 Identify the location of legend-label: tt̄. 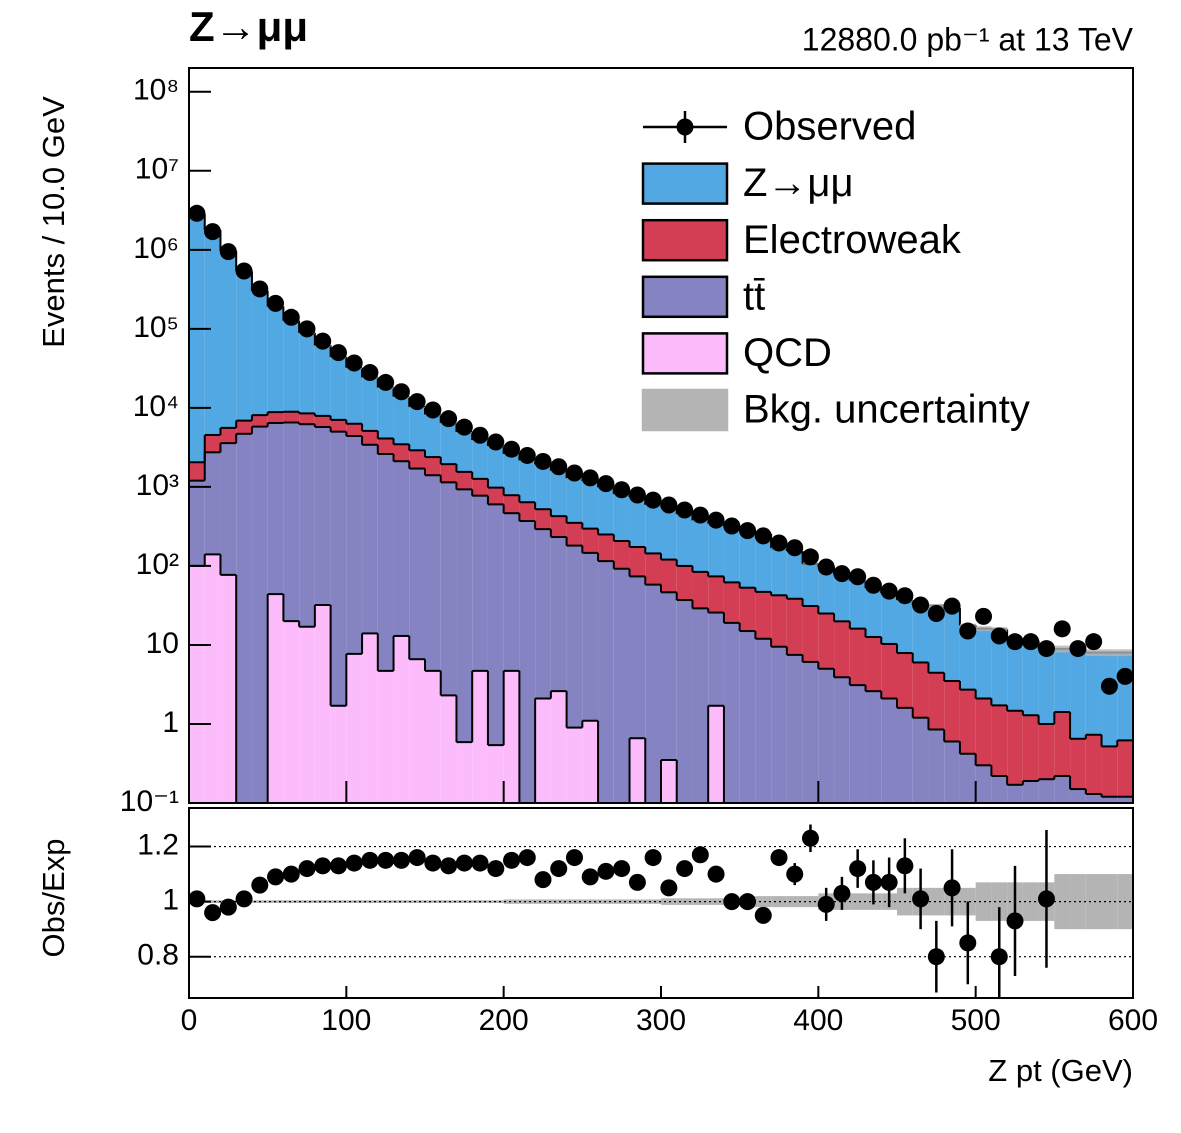
(754, 296).